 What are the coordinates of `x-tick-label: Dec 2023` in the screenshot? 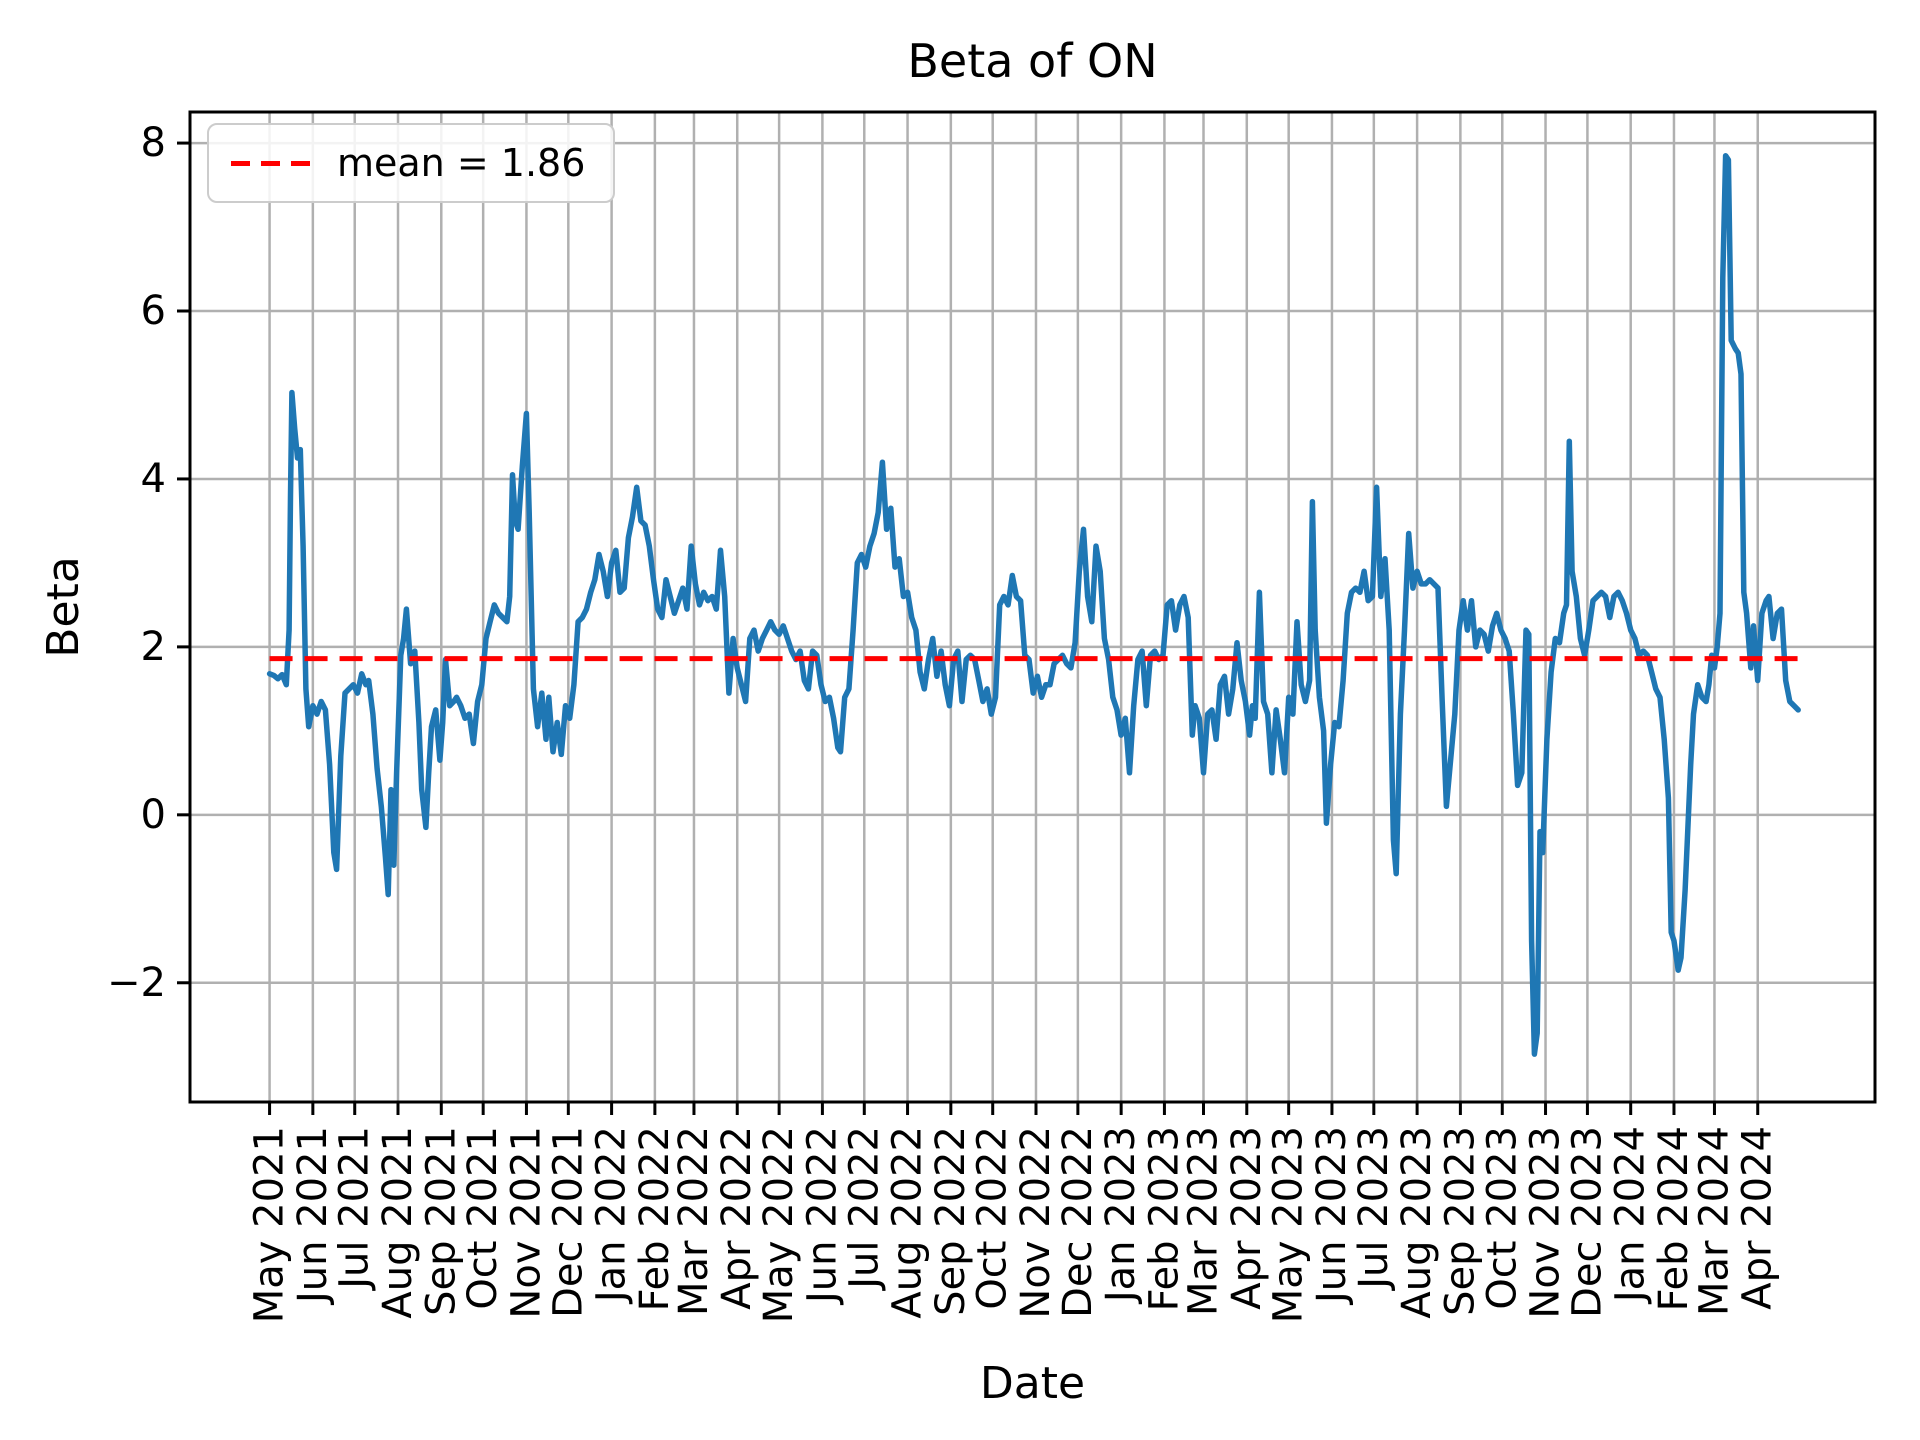 It's located at (1587, 1222).